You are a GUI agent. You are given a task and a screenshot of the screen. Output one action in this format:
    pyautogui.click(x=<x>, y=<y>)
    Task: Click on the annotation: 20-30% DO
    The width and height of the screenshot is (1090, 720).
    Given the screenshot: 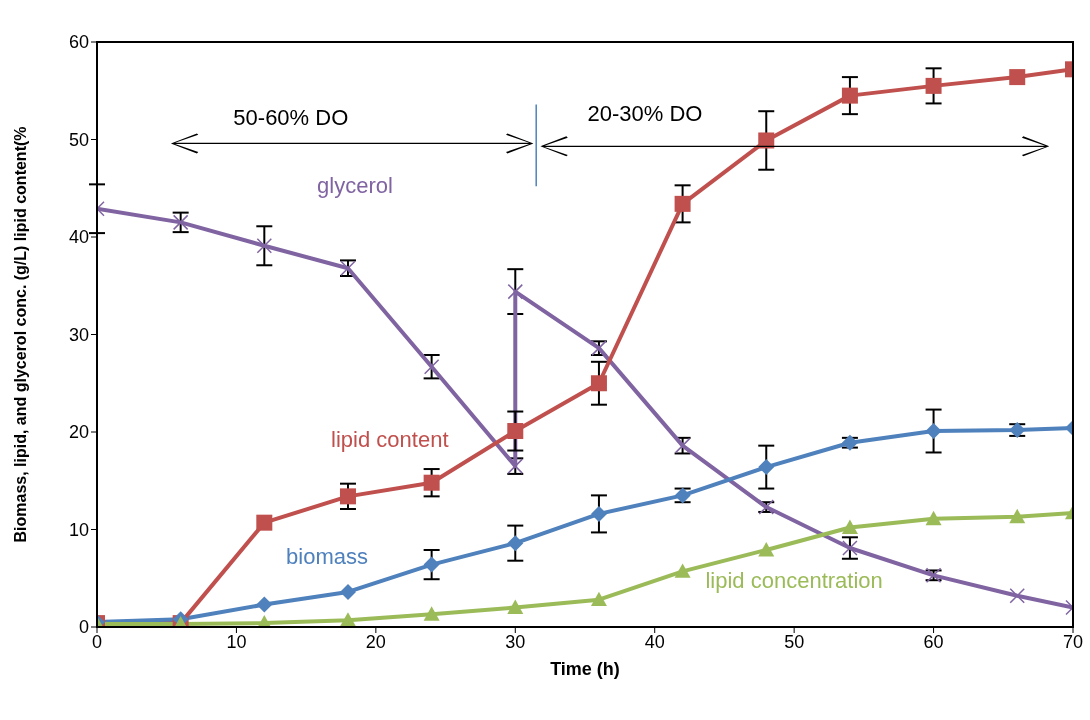 What is the action you would take?
    pyautogui.click(x=645, y=113)
    